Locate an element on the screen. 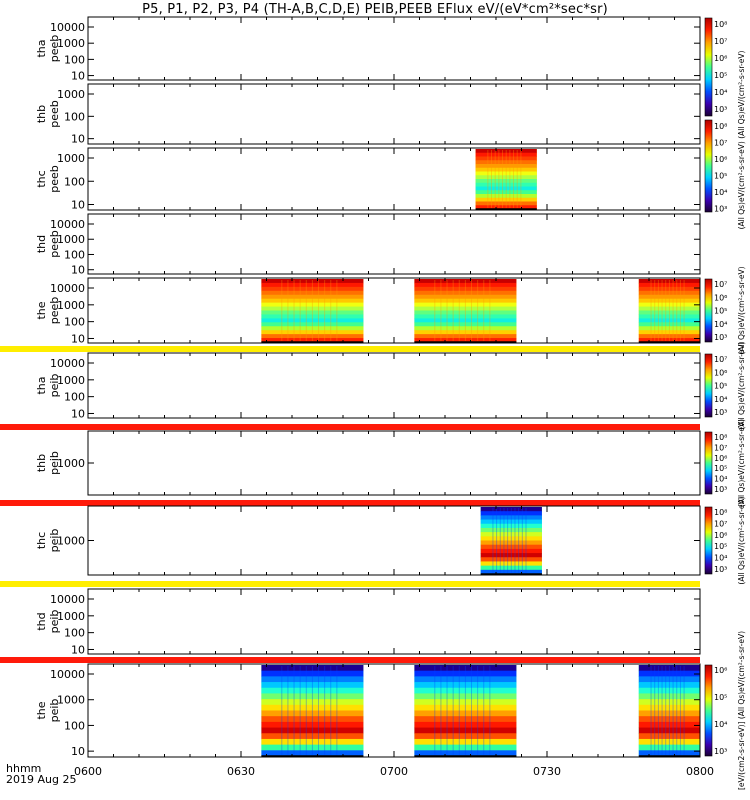 Image resolution: width=750 pixels, height=800 pixels. cbar-tick-thc-peib-0: 10⁸ is located at coordinates (720, 512).